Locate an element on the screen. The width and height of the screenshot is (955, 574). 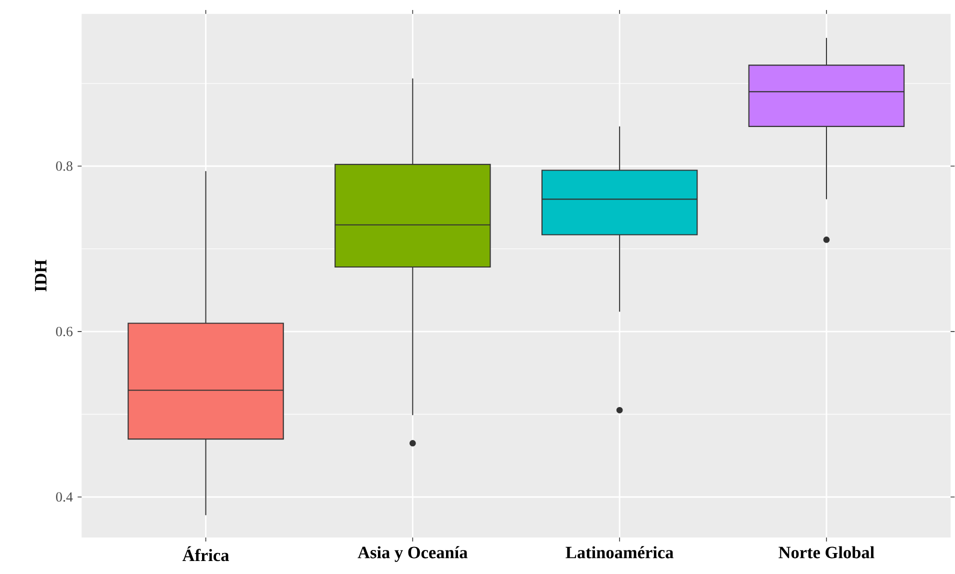
y-tick-label: 0.8 is located at coordinates (64, 166).